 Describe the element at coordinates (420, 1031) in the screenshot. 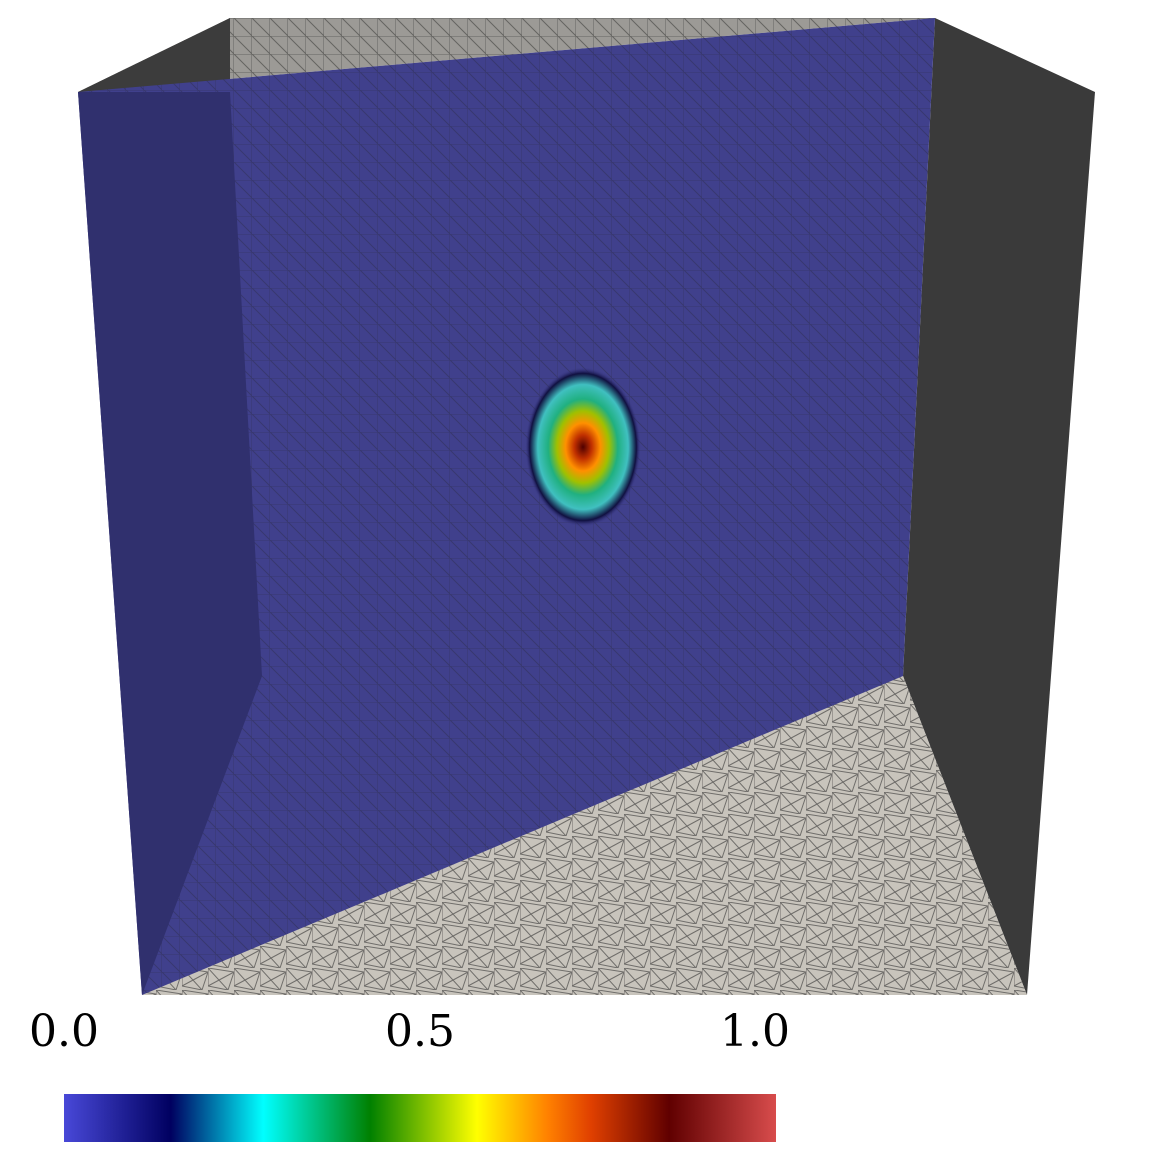

I see `colorbar-tick-label: 0.5` at that location.